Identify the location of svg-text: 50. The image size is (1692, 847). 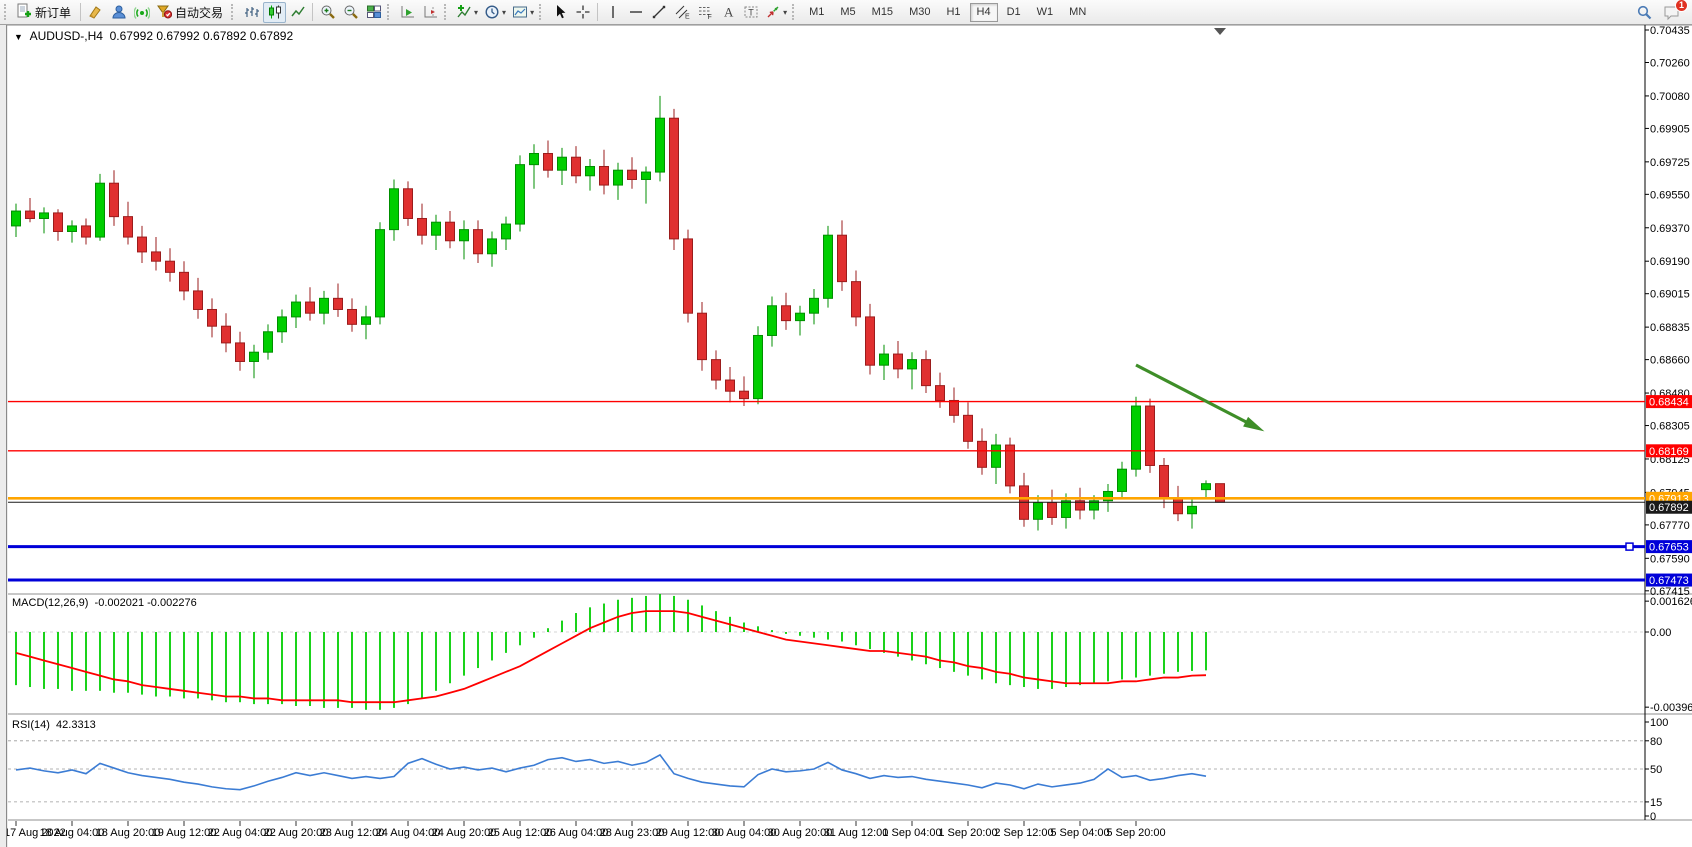
(1656, 770).